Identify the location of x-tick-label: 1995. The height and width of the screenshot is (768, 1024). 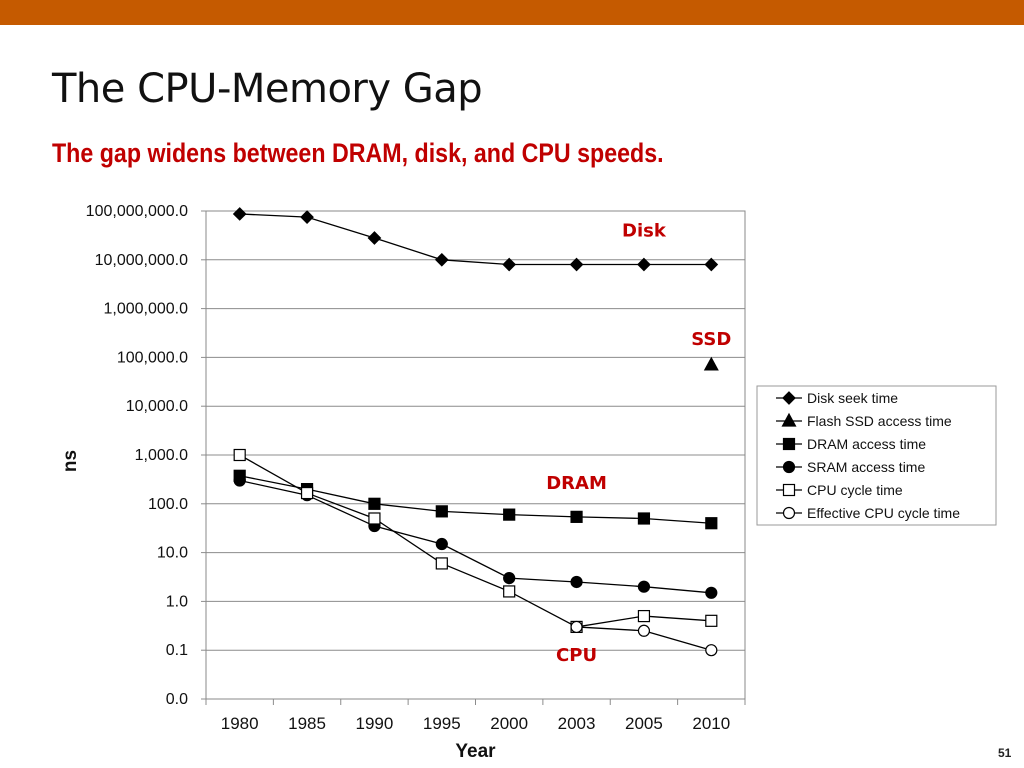
(442, 723).